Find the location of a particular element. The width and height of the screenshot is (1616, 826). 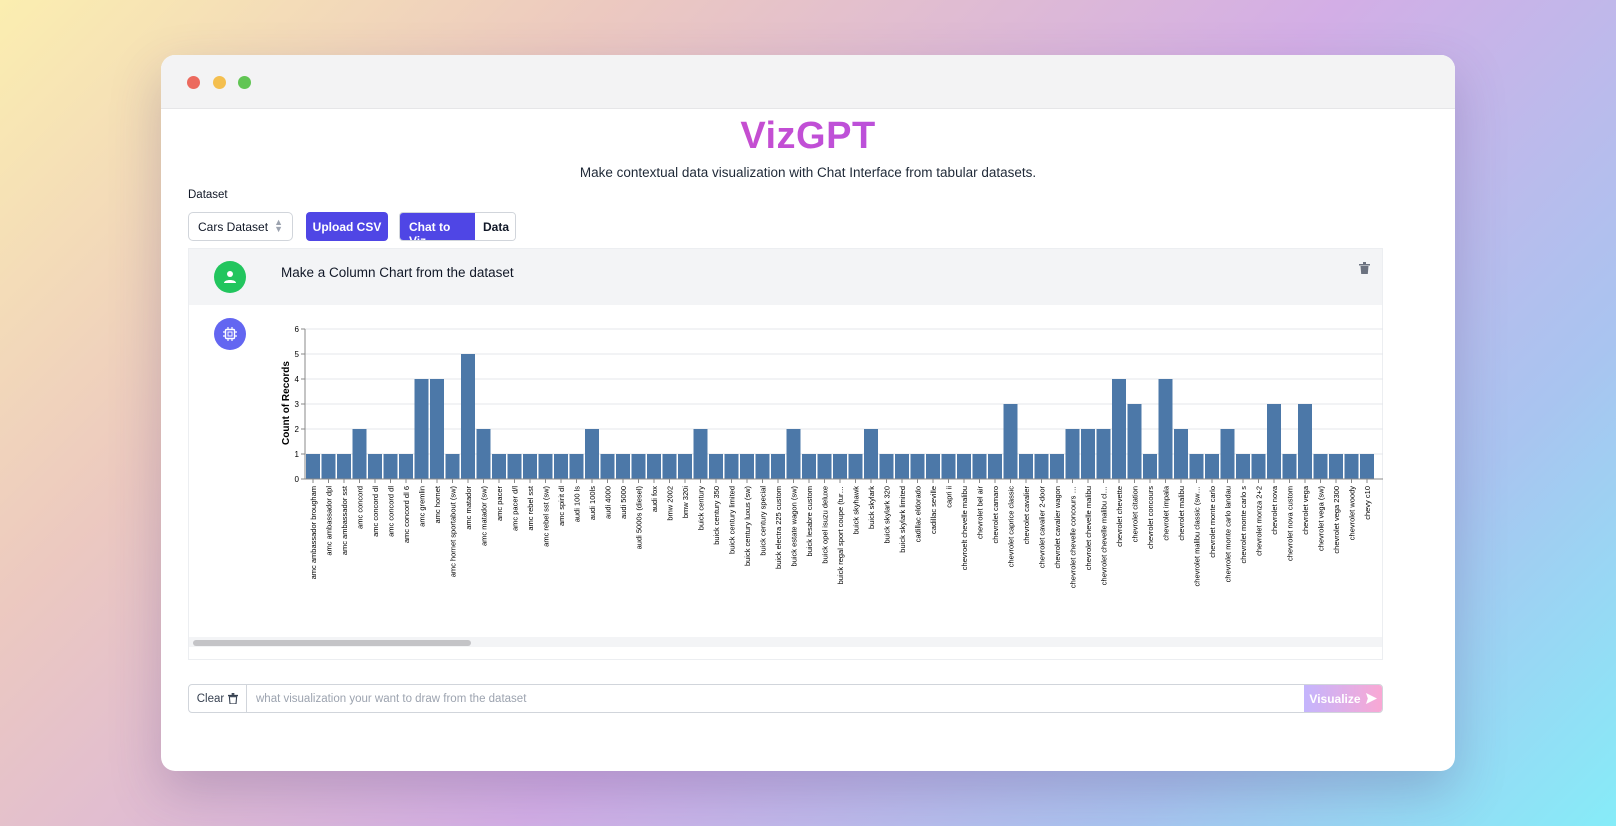

chart-scrollbar-thumb is located at coordinates (332, 643).